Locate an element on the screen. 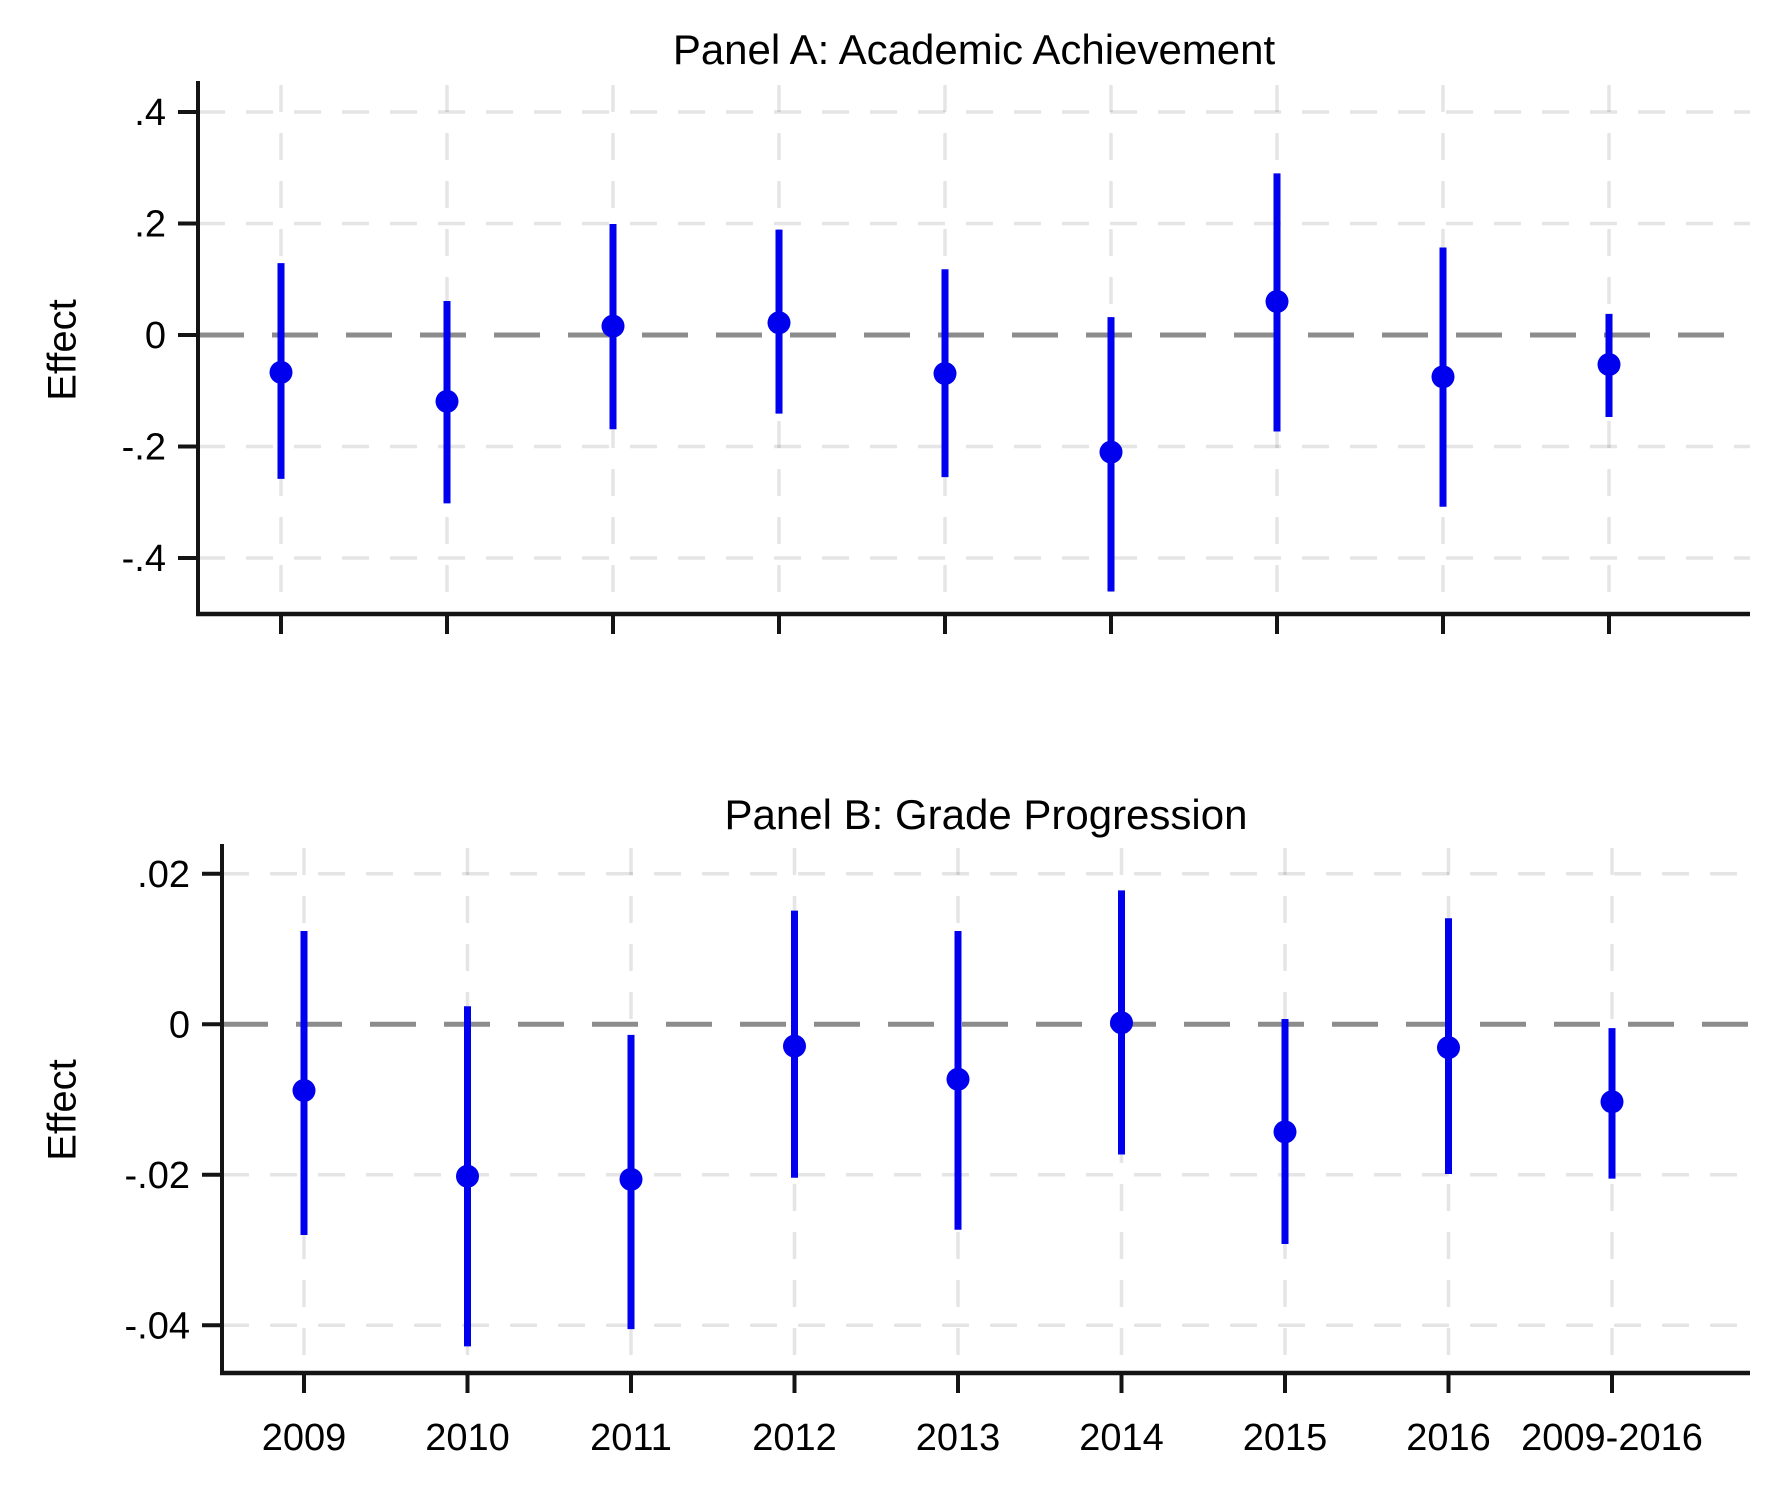 This screenshot has height=1487, width=1771. y-tick-label: -.02 is located at coordinates (157, 1176).